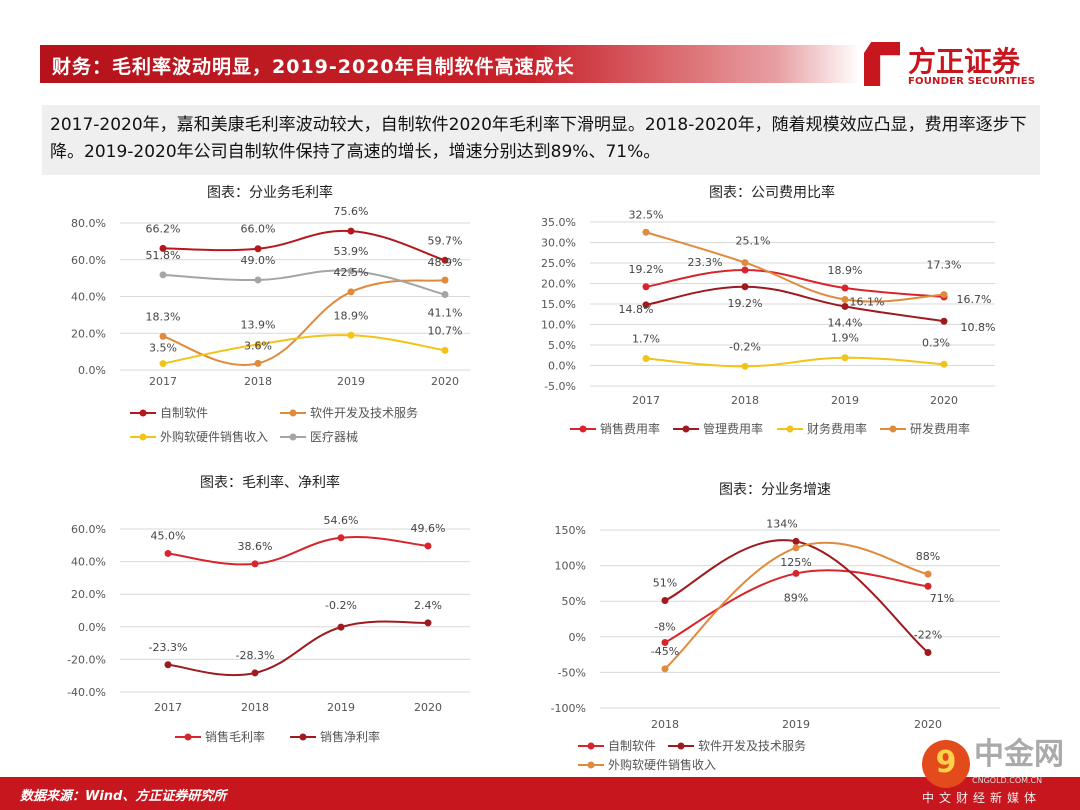 The height and width of the screenshot is (810, 1080). Describe the element at coordinates (341, 520) in the screenshot. I see `data-label: 54.6%` at that location.